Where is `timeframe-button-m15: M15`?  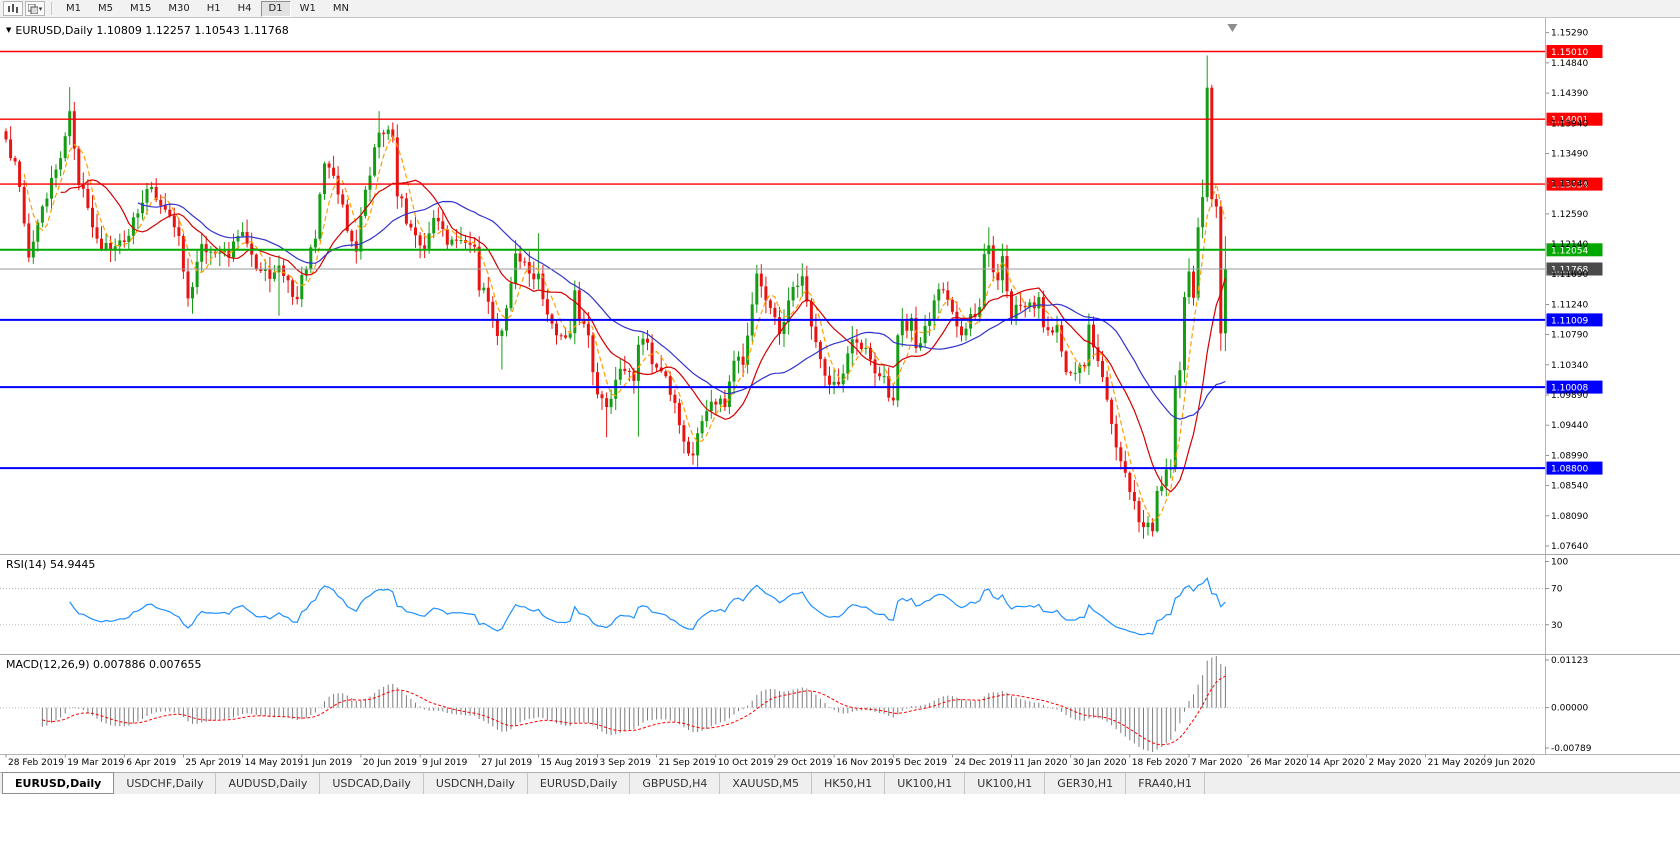 timeframe-button-m15: M15 is located at coordinates (140, 9).